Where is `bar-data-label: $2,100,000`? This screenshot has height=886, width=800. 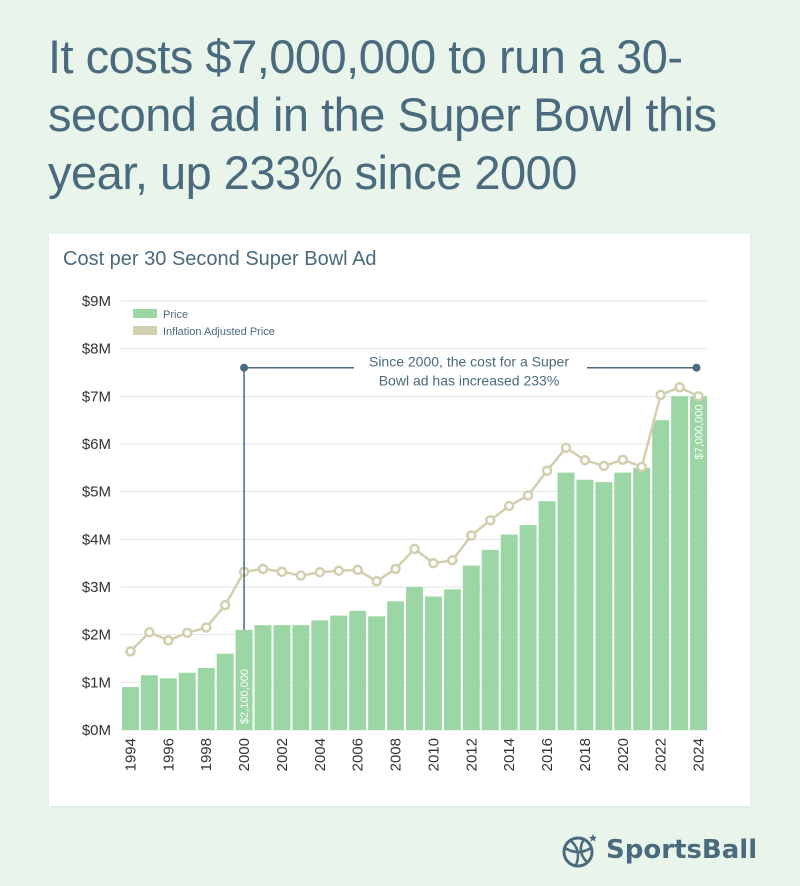 bar-data-label: $2,100,000 is located at coordinates (245, 696).